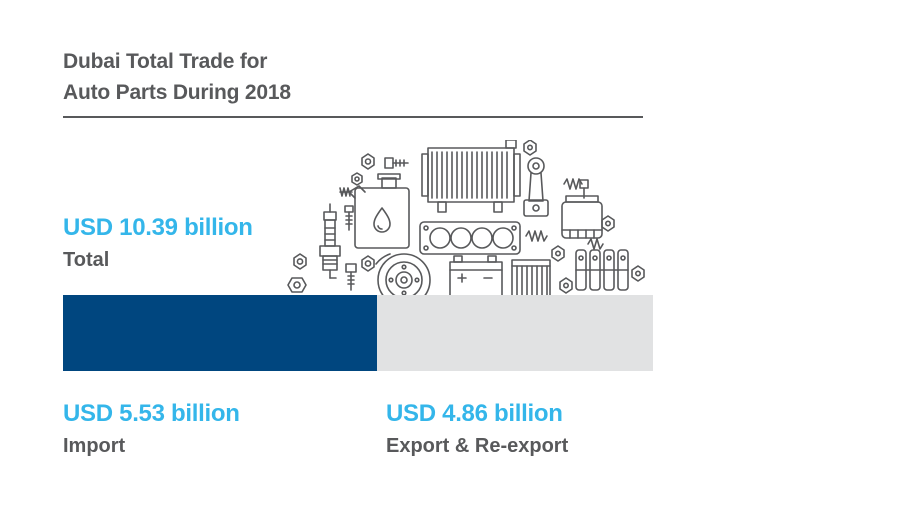  I want to click on radiator-icon, so click(471, 176).